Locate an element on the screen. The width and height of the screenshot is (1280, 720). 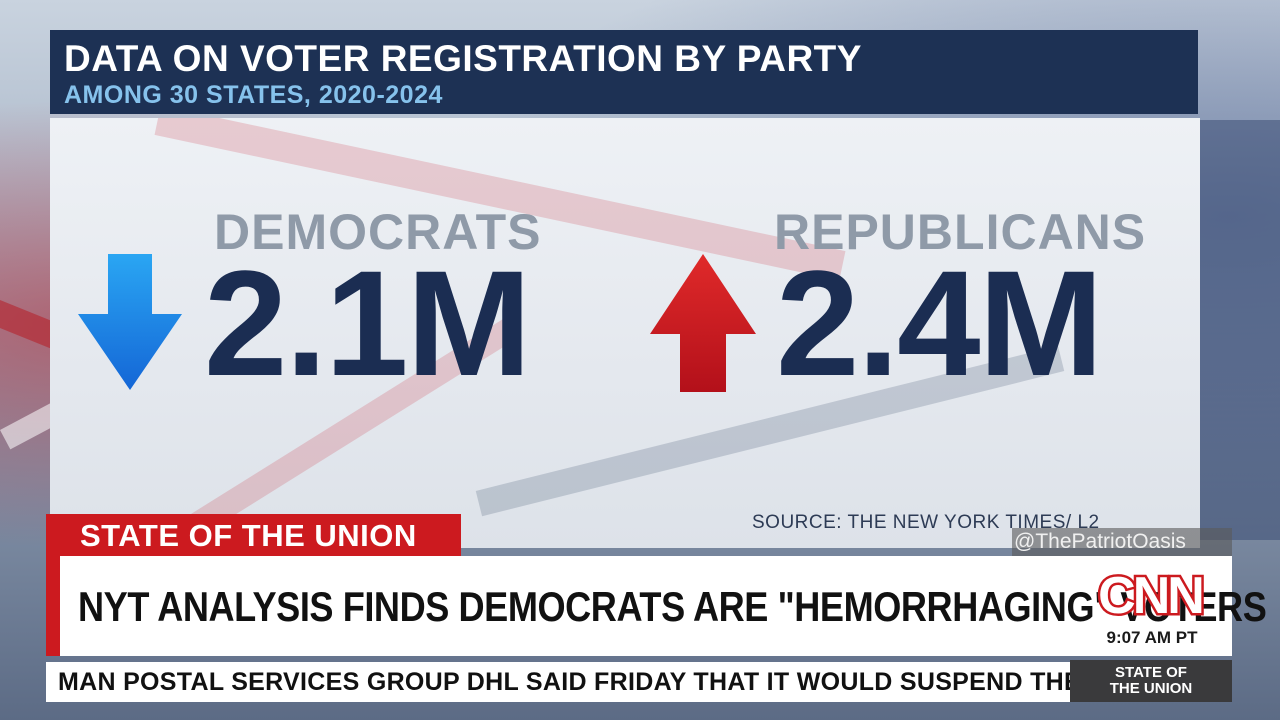
source-credit: SOURCE: THE NEW YORK TIMES/ L2 is located at coordinates (926, 522).